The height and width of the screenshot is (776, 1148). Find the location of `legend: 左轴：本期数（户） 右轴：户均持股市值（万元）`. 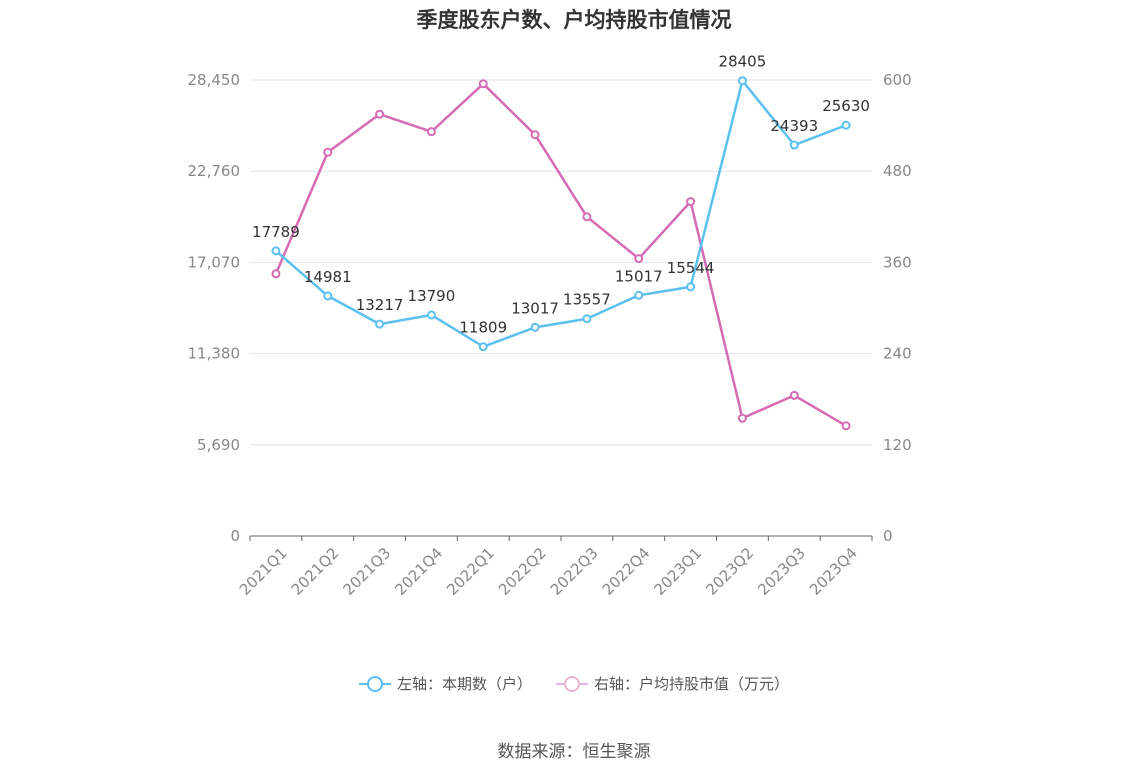

legend: 左轴：本期数（户） 右轴：户均持股市值（万元） is located at coordinates (574, 683).